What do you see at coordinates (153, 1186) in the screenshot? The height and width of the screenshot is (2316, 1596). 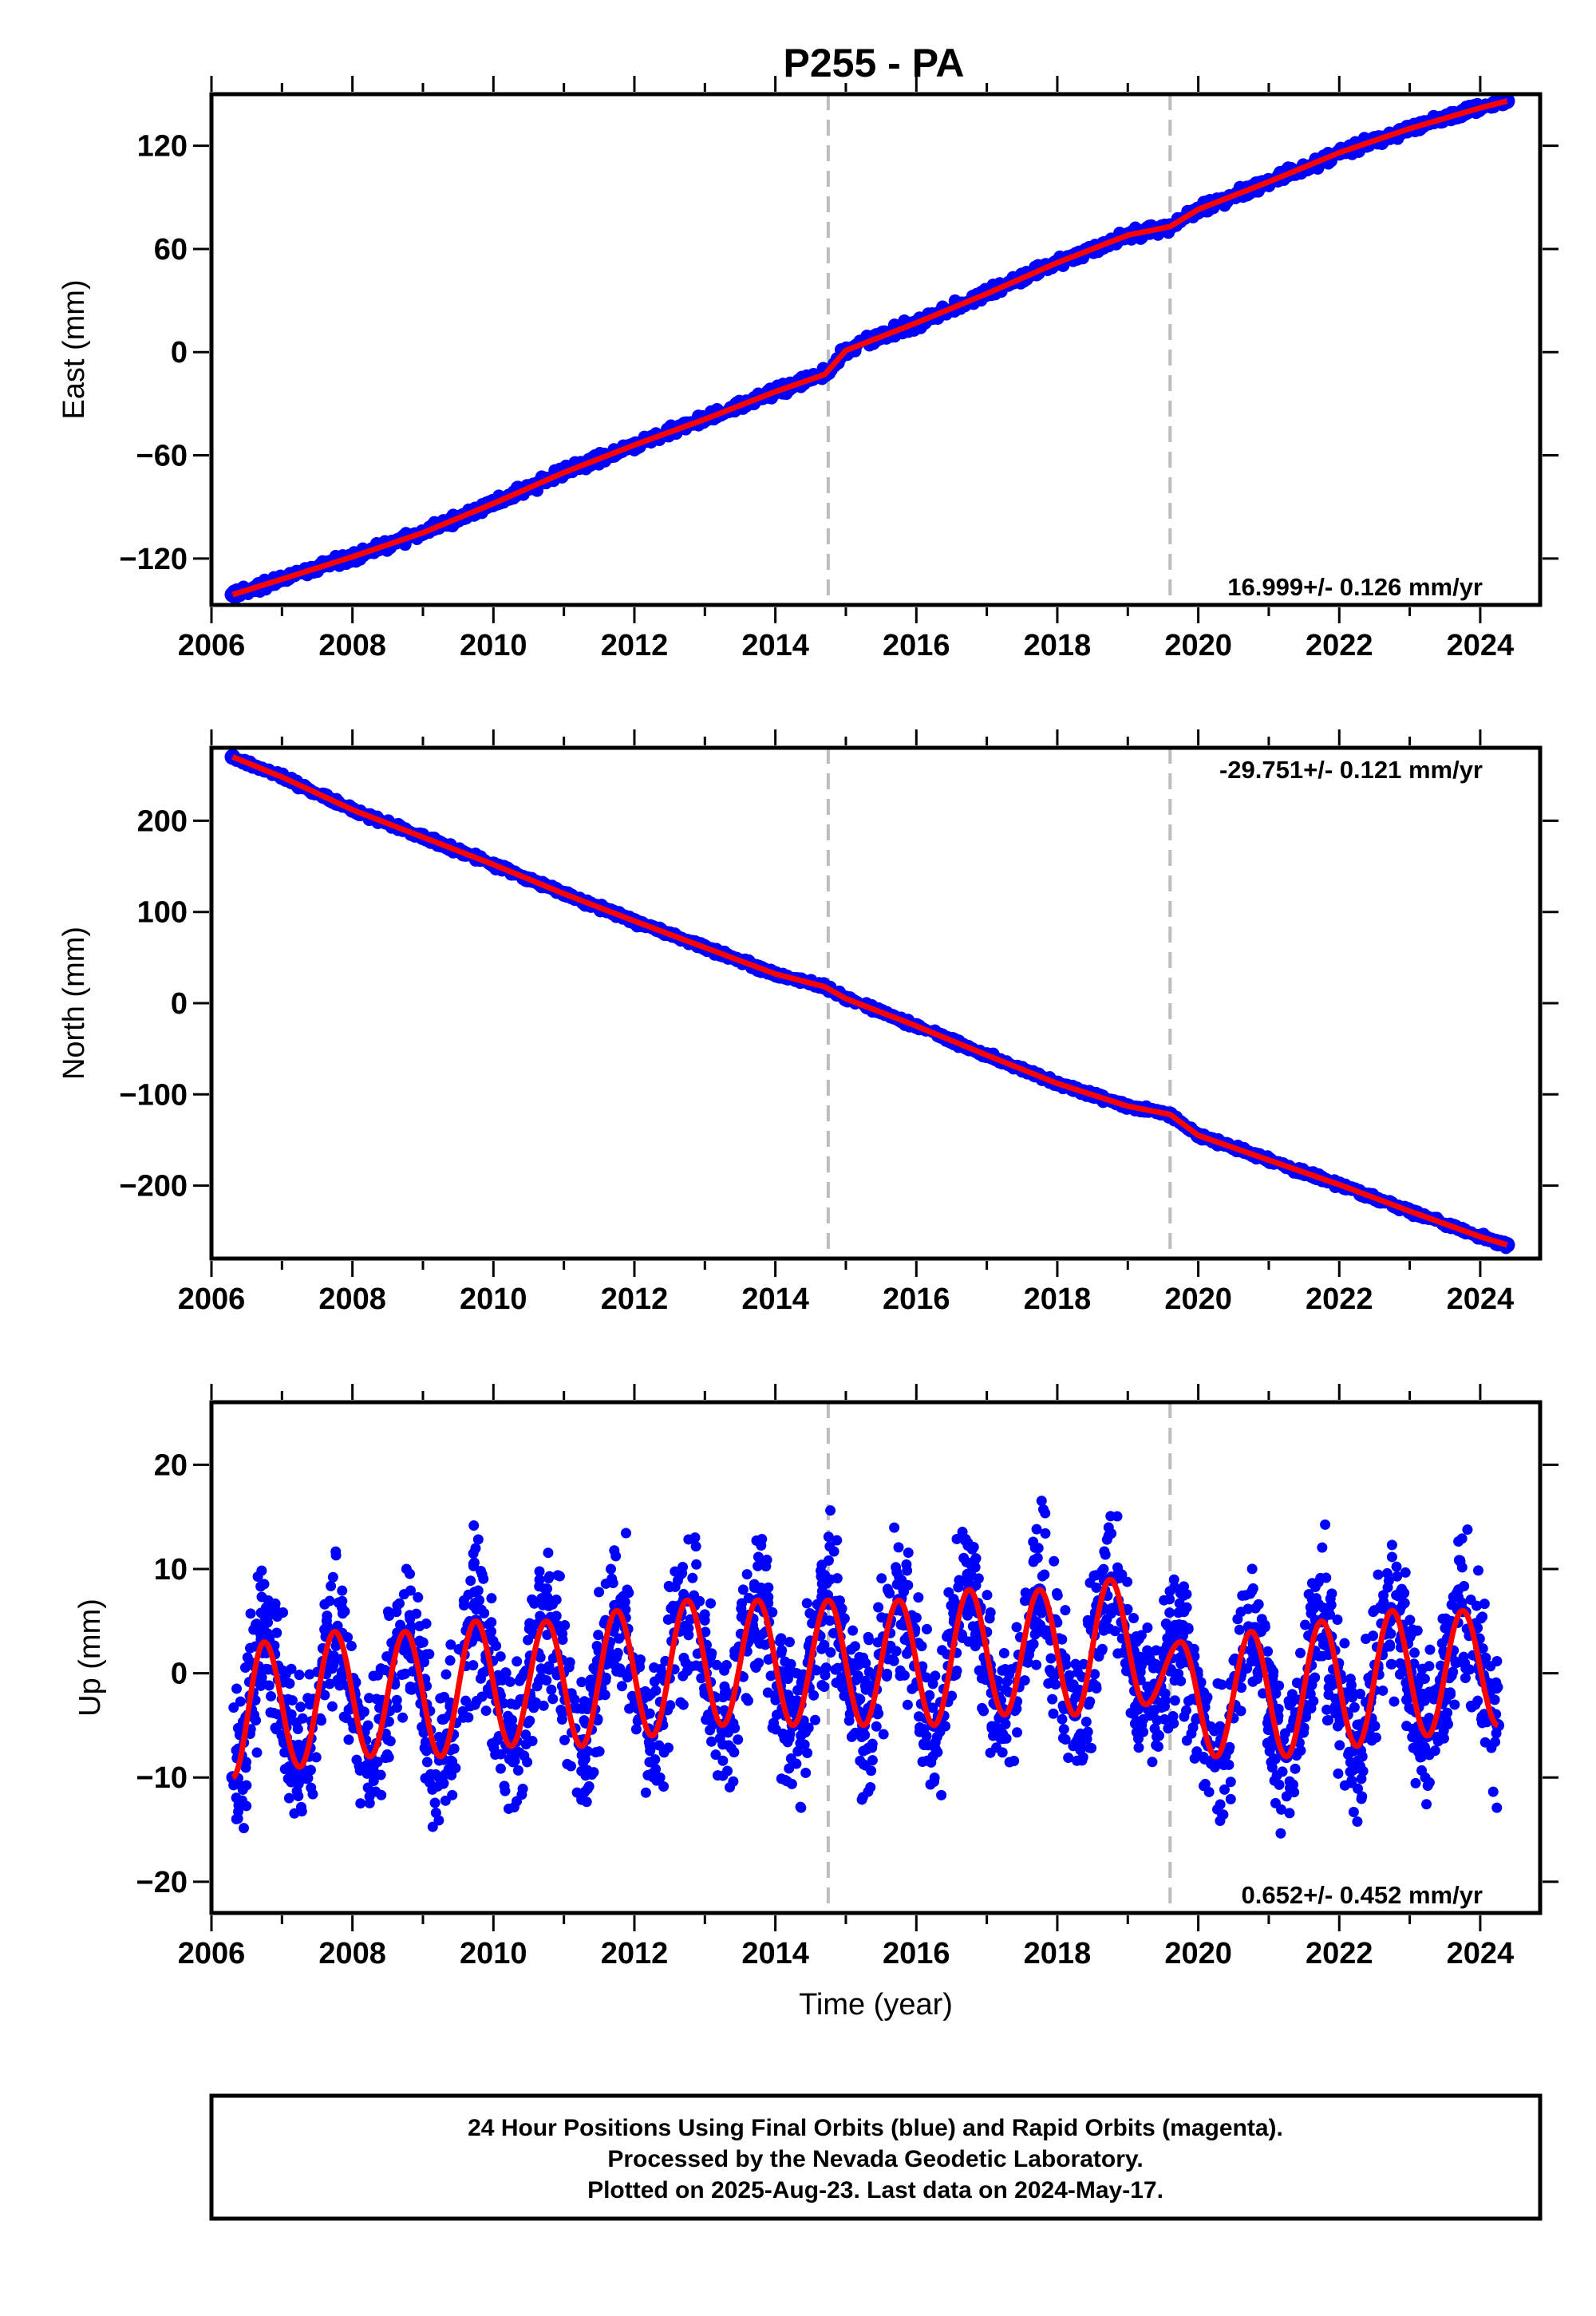 I see `y-tick-label: −200` at bounding box center [153, 1186].